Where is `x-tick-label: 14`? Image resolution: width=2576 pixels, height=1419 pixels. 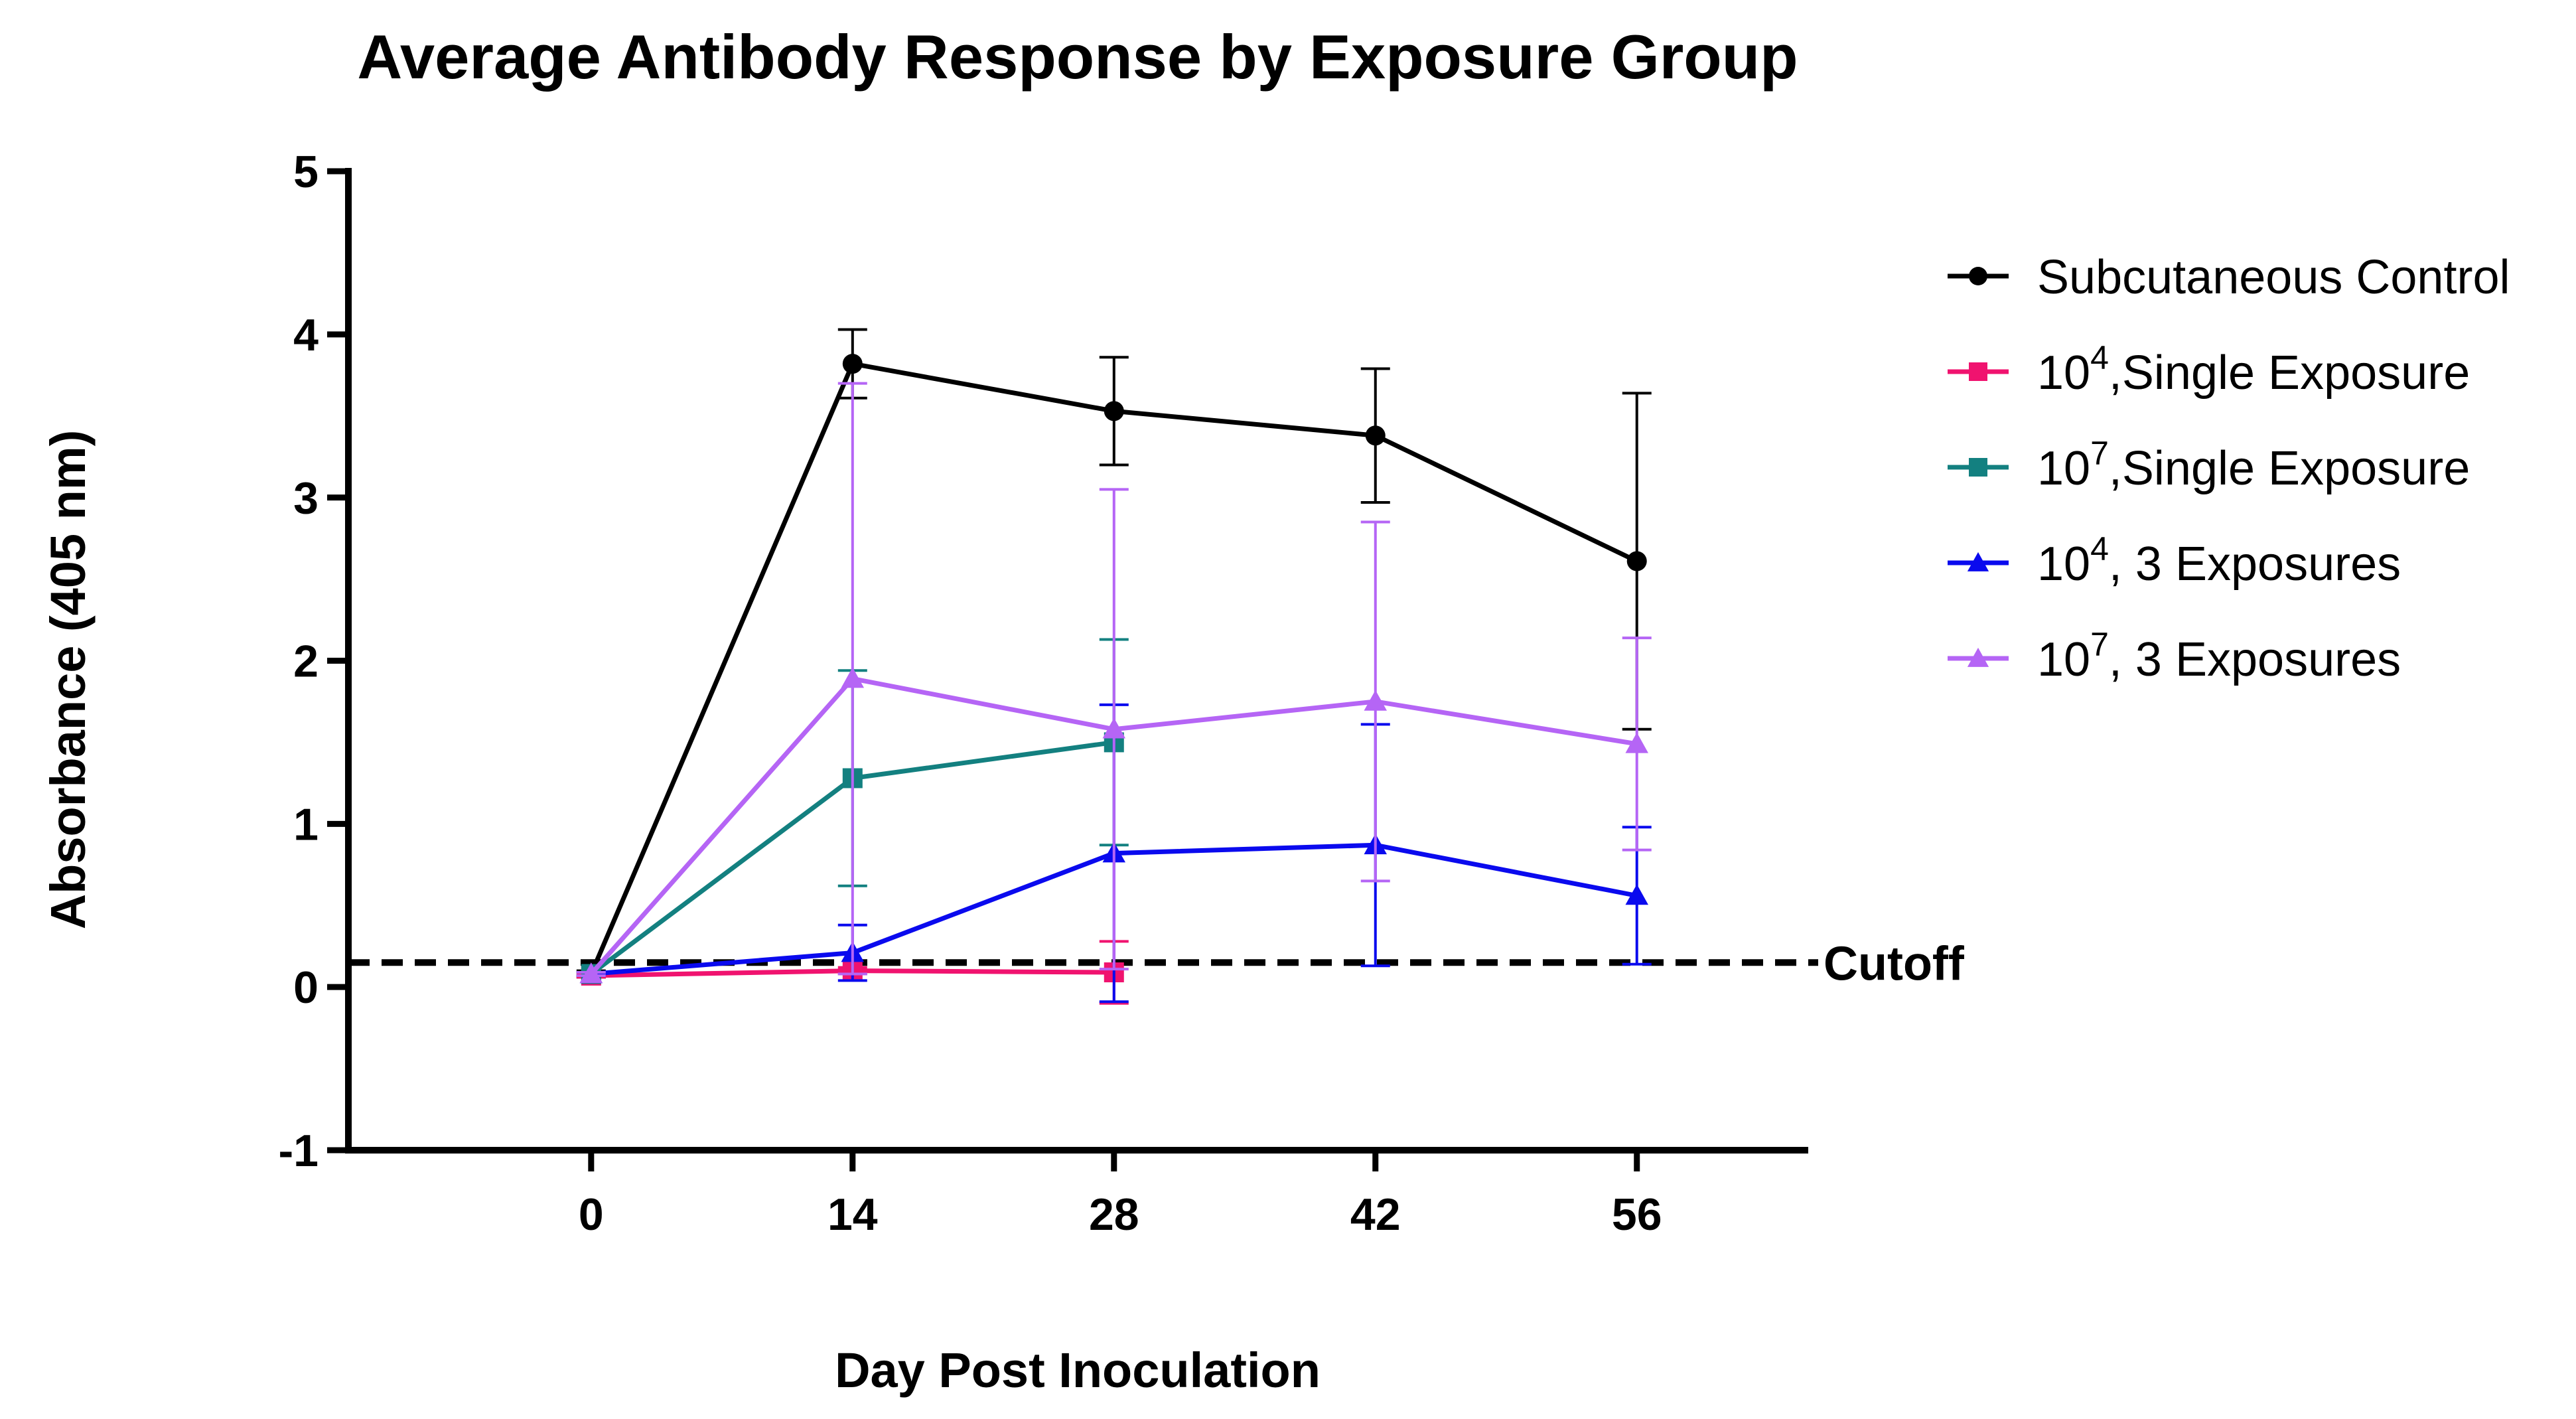 x-tick-label: 14 is located at coordinates (852, 1214).